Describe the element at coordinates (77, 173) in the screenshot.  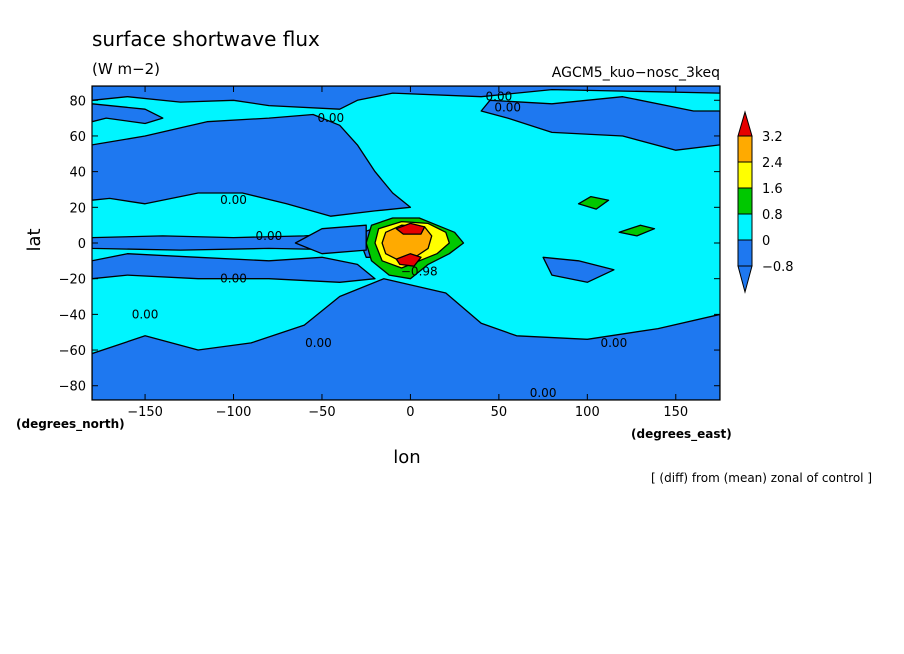
I see `y-tick-label: 40` at that location.